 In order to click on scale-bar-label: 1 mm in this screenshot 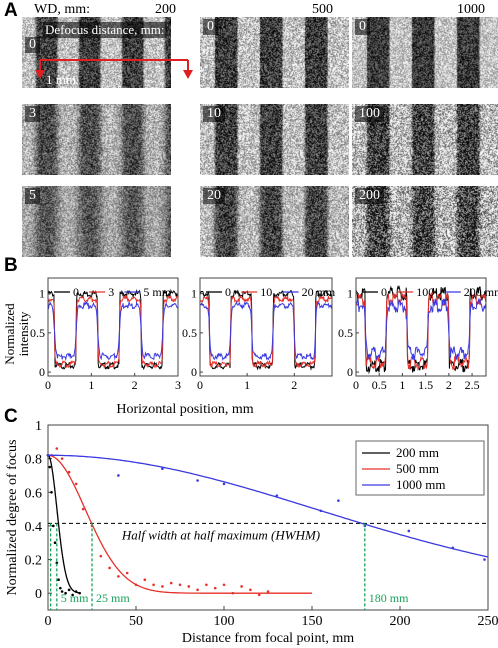, I will do `click(61, 79)`.